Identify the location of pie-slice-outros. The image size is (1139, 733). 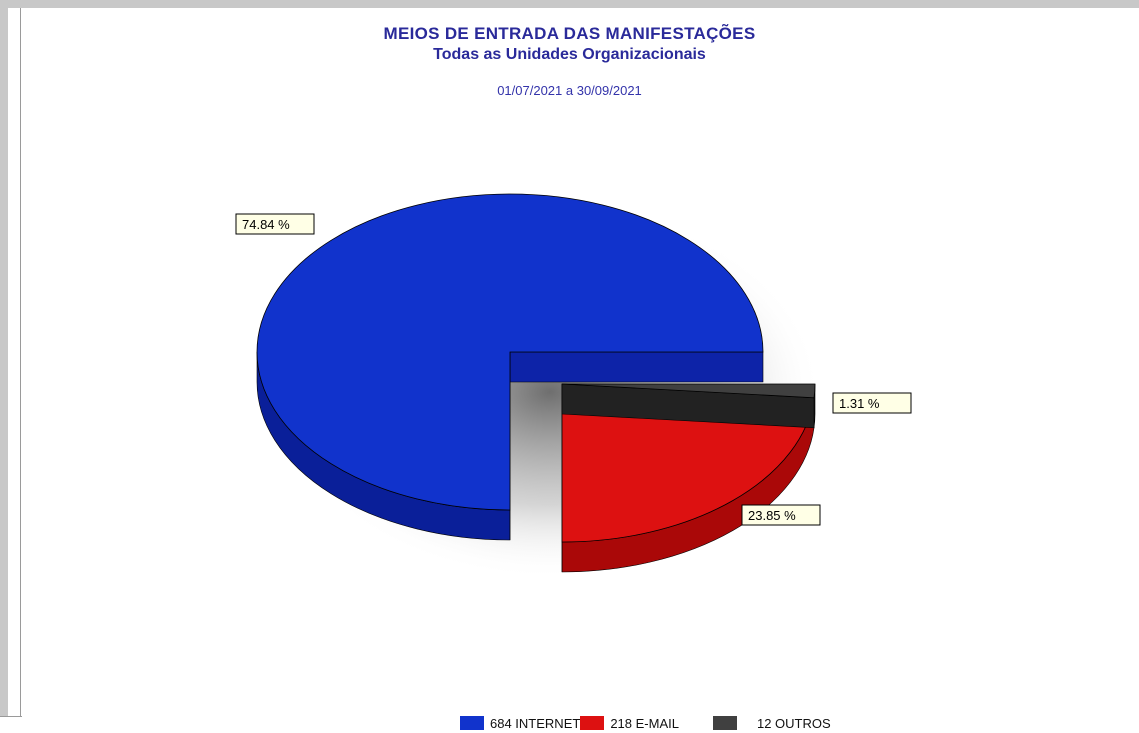
(688, 391).